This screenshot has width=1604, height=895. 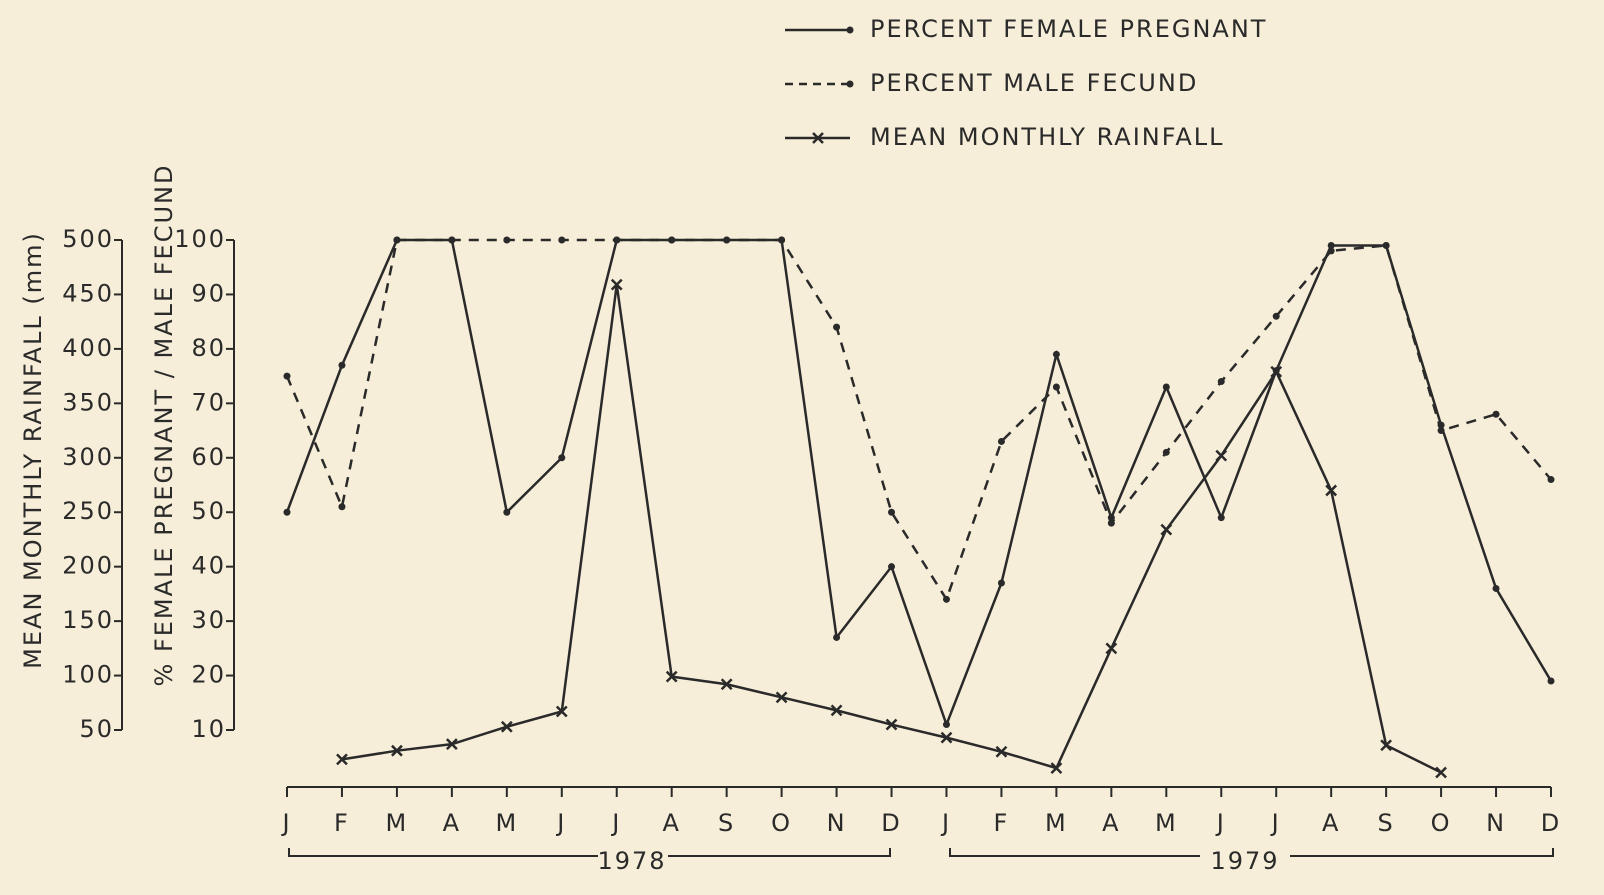 What do you see at coordinates (88, 293) in the screenshot?
I see `y-tick-label: 450` at bounding box center [88, 293].